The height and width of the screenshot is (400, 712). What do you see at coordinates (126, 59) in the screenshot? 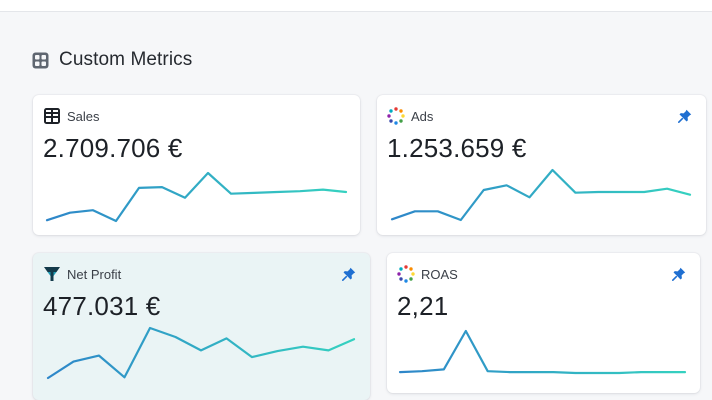
I see `section-title: Custom Metrics` at bounding box center [126, 59].